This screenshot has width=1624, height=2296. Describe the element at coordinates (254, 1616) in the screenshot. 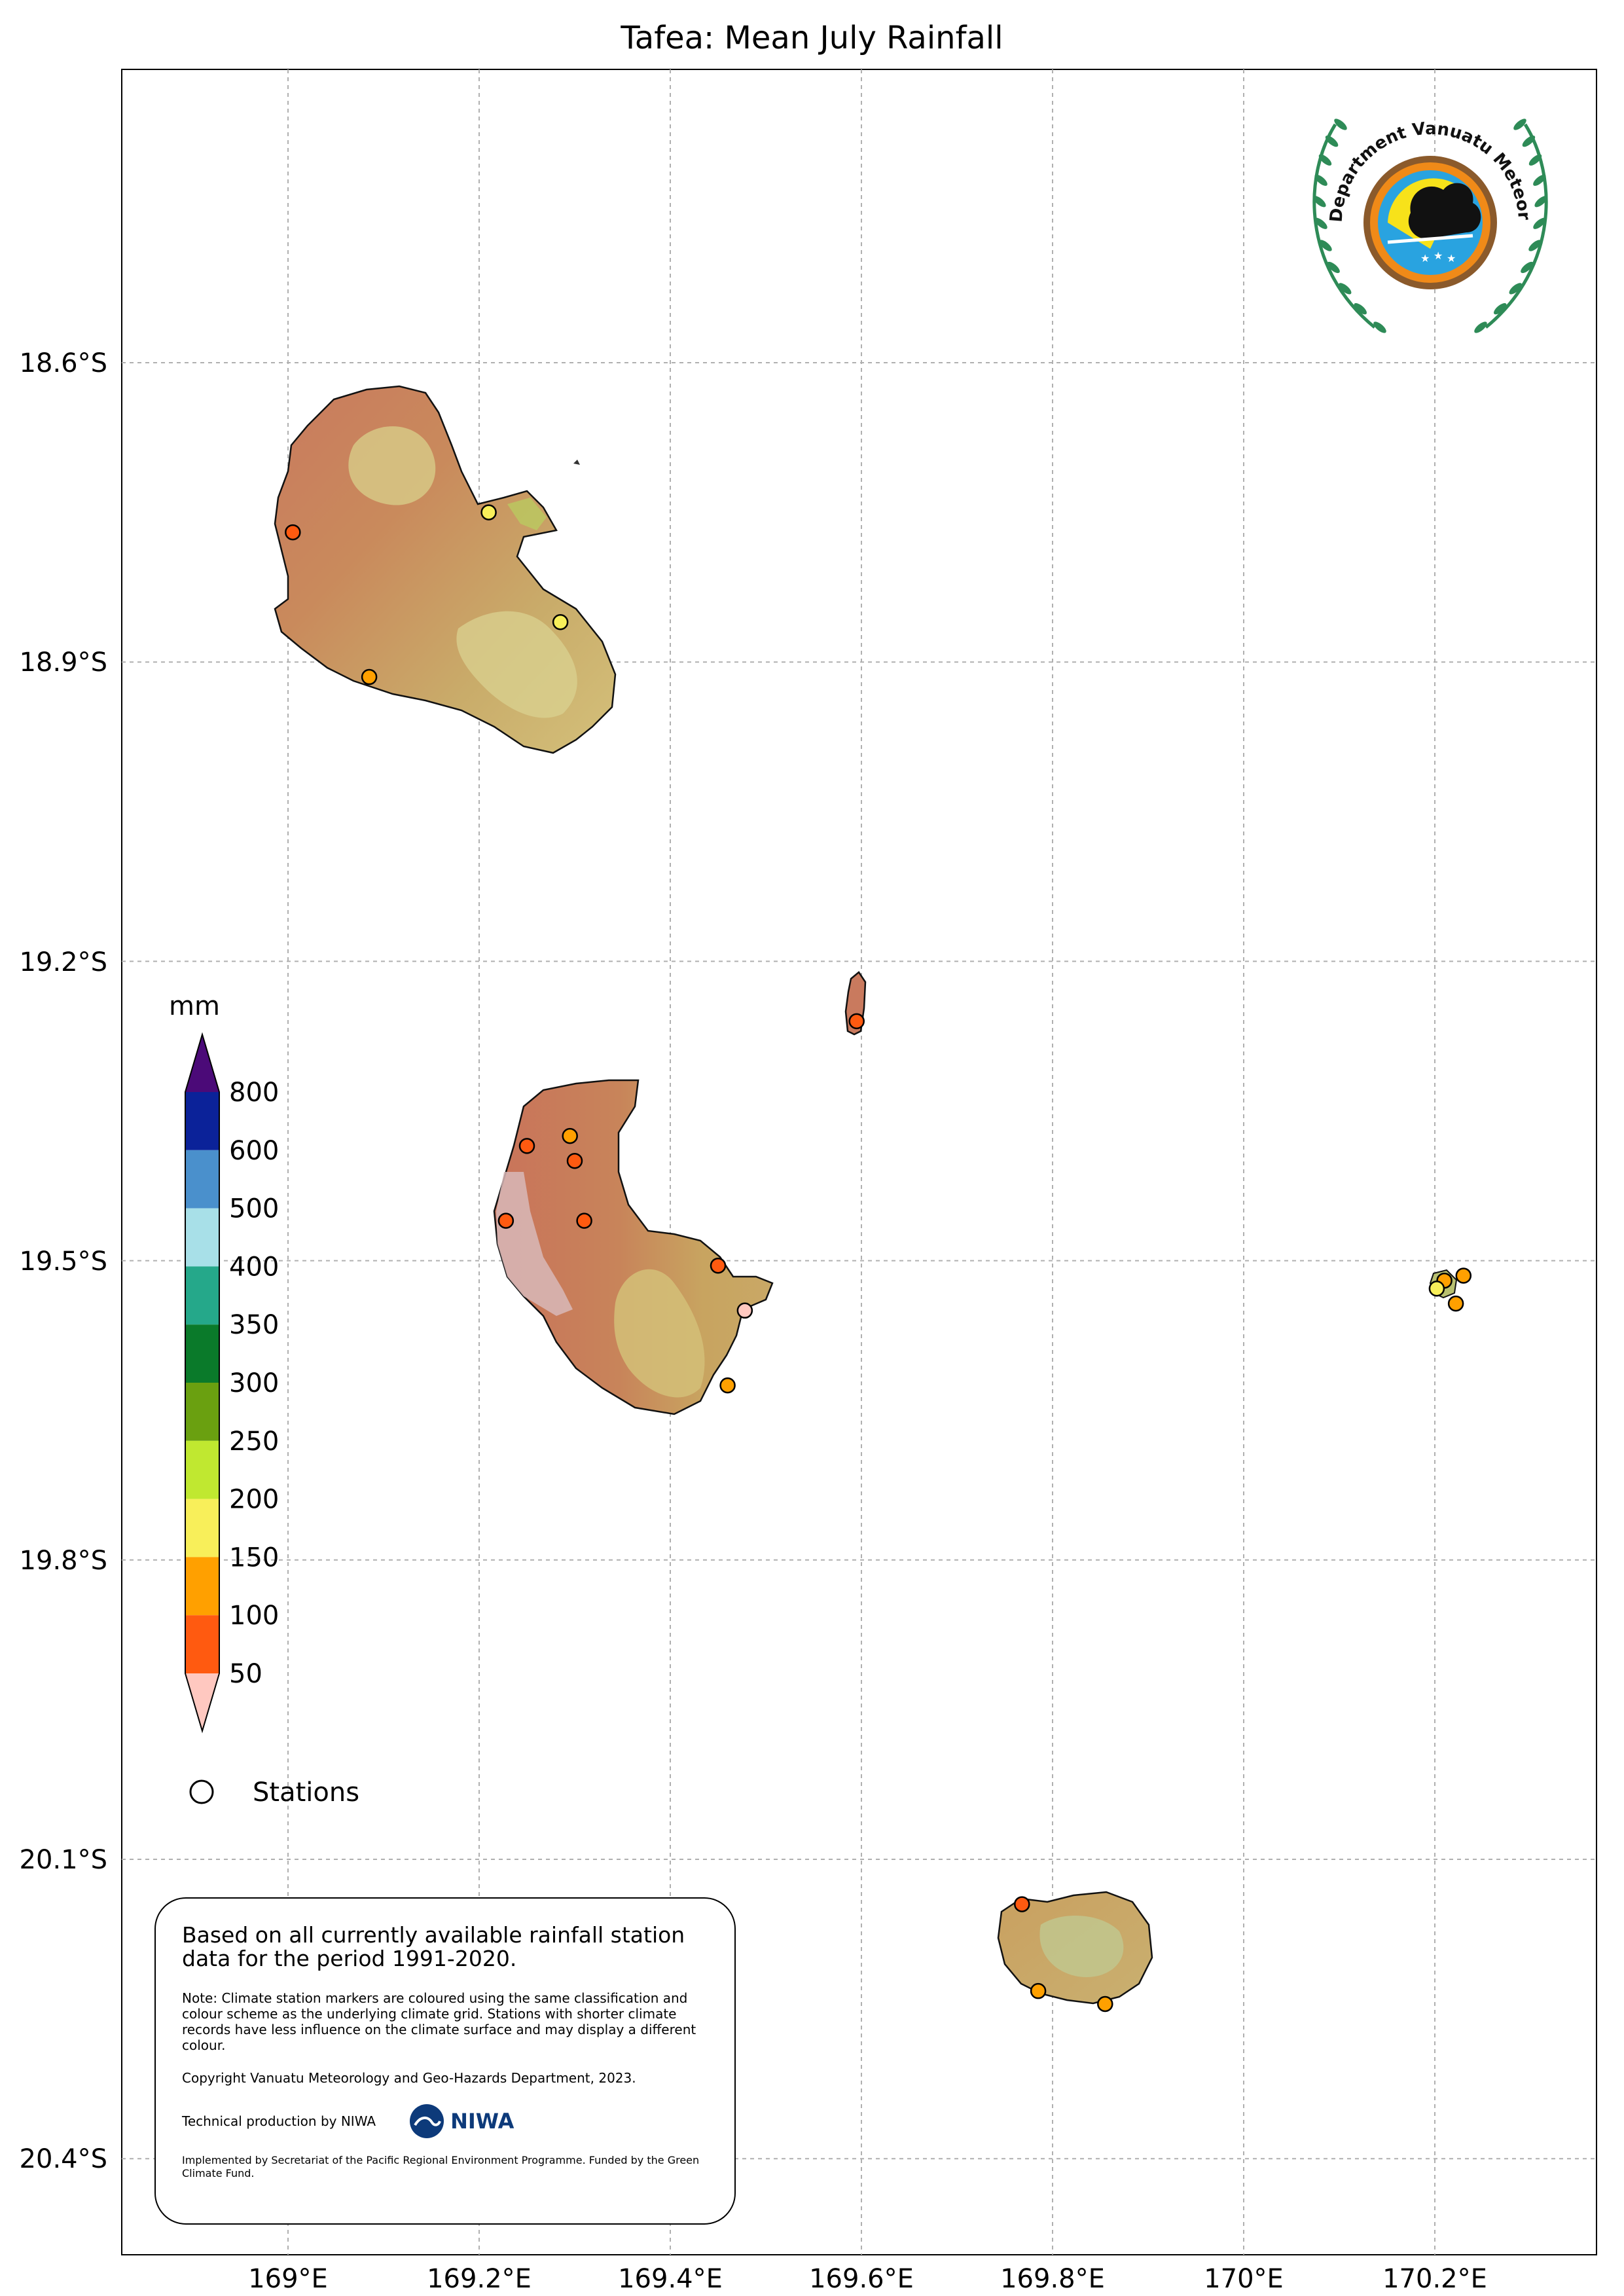

I see `colorbar-tick-label: 100` at that location.